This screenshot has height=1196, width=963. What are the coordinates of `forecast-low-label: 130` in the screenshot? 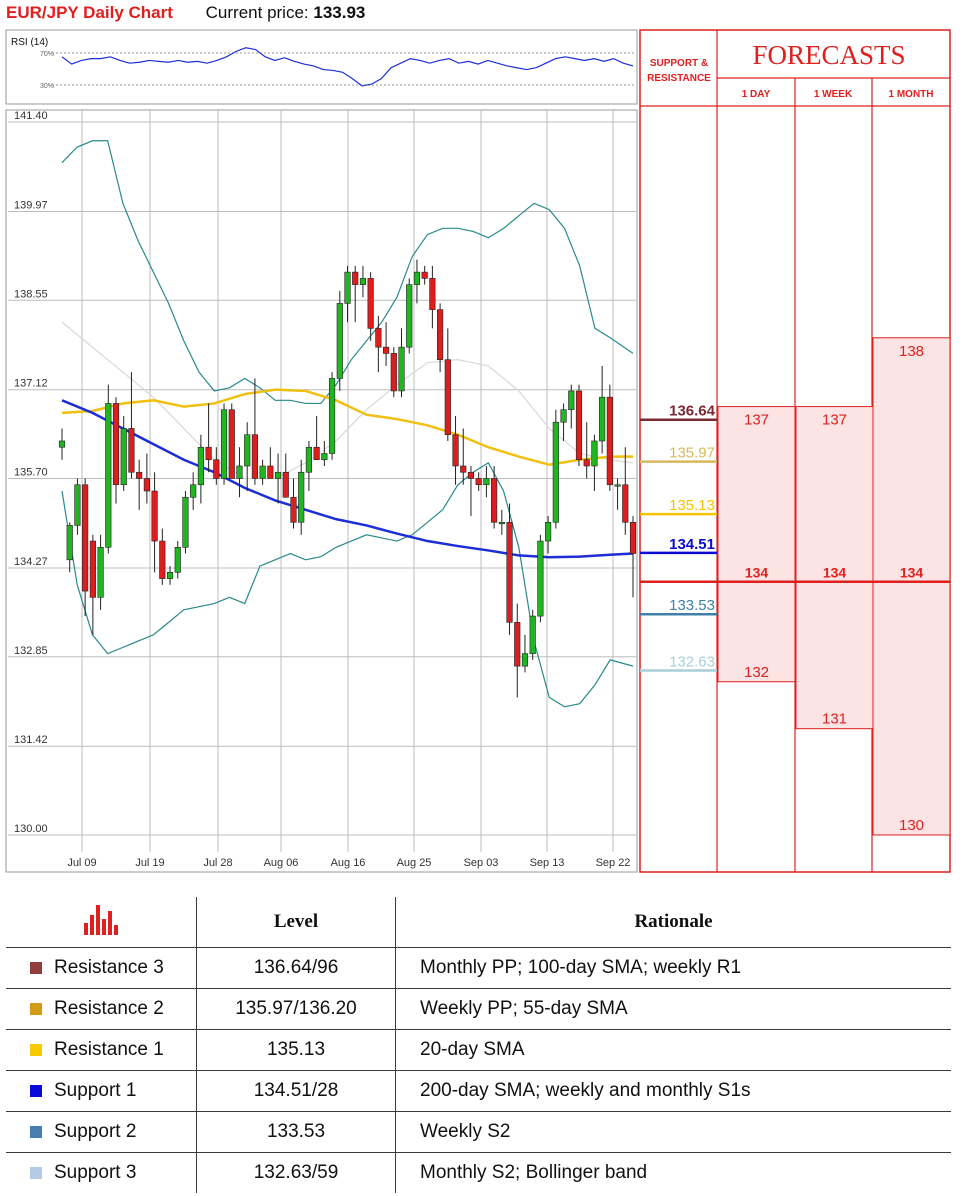 It's located at (911, 825).